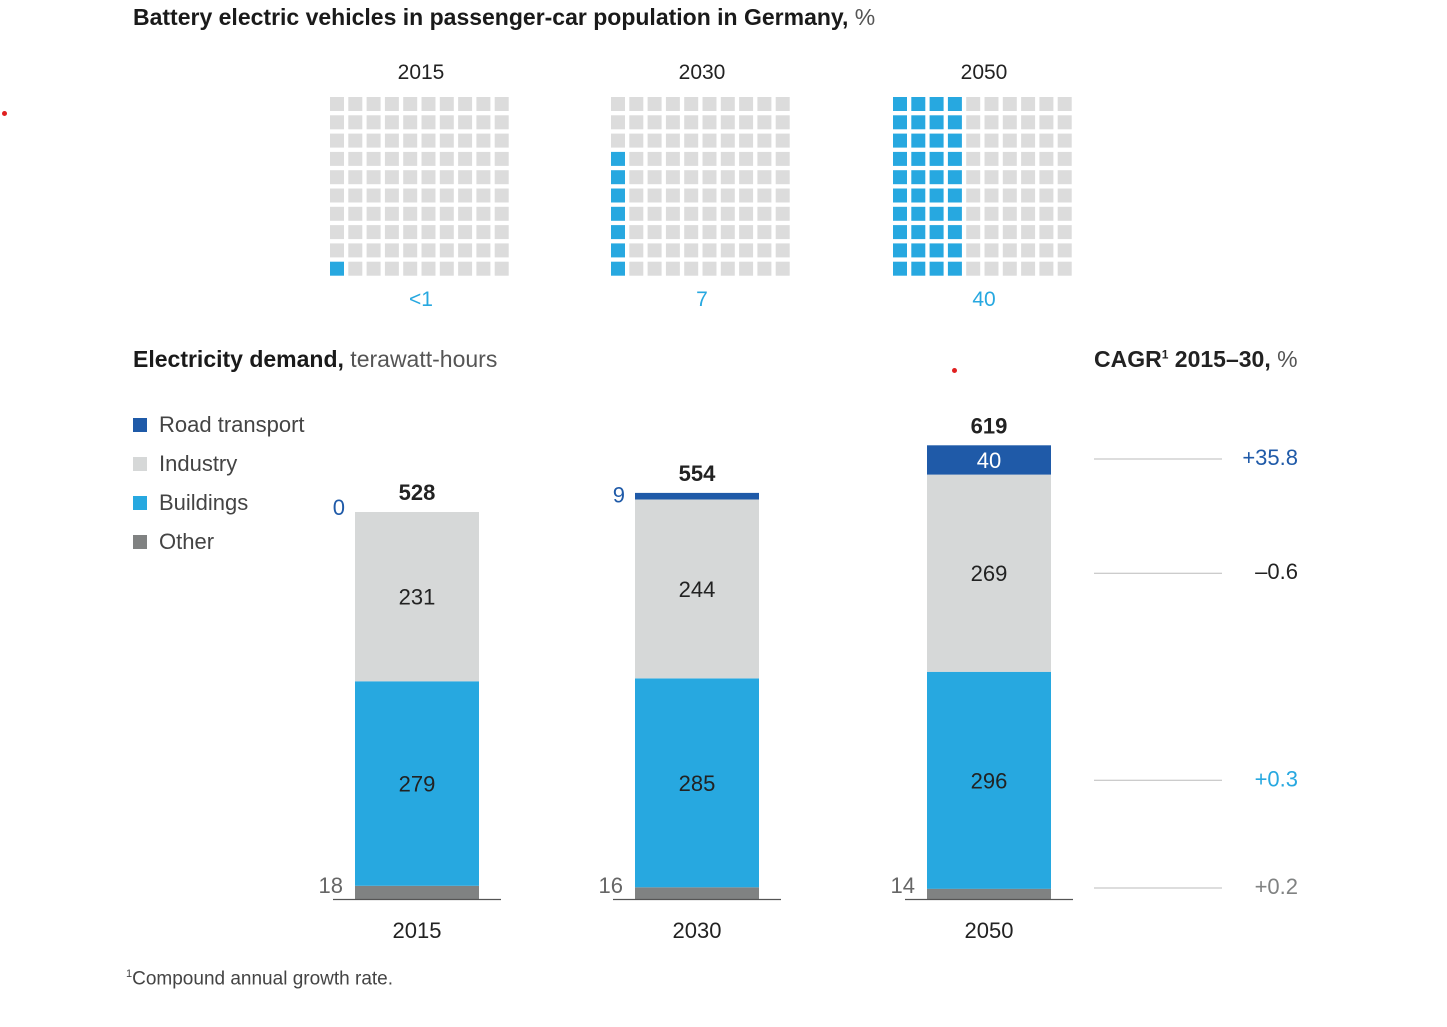 The width and height of the screenshot is (1447, 1027). Describe the element at coordinates (1284, 359) in the screenshot. I see `cagr-title-unit: %` at that location.